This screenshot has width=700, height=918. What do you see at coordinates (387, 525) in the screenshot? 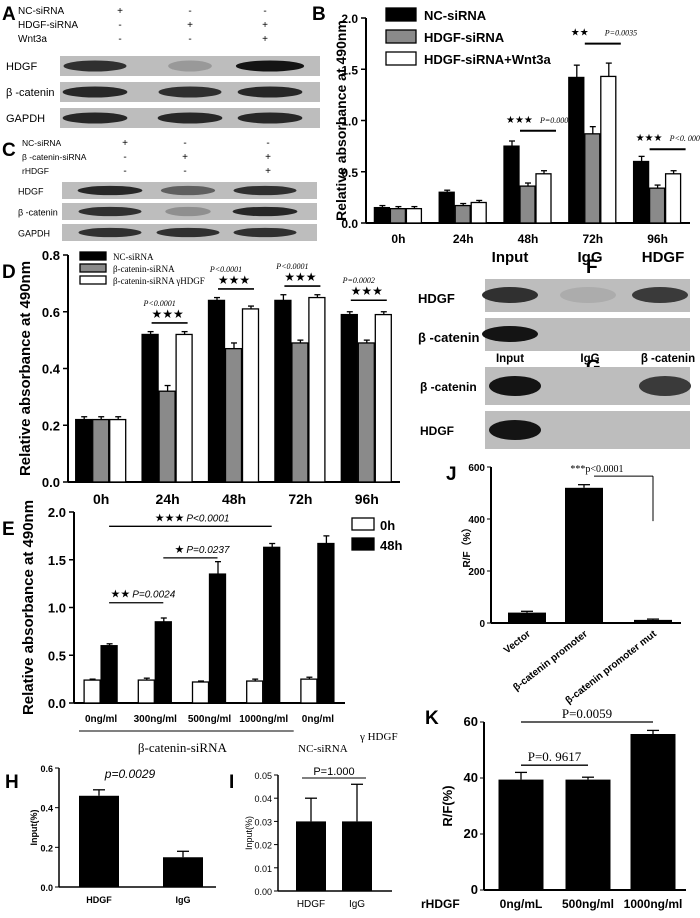
I see `legend-label: 0h` at bounding box center [387, 525].